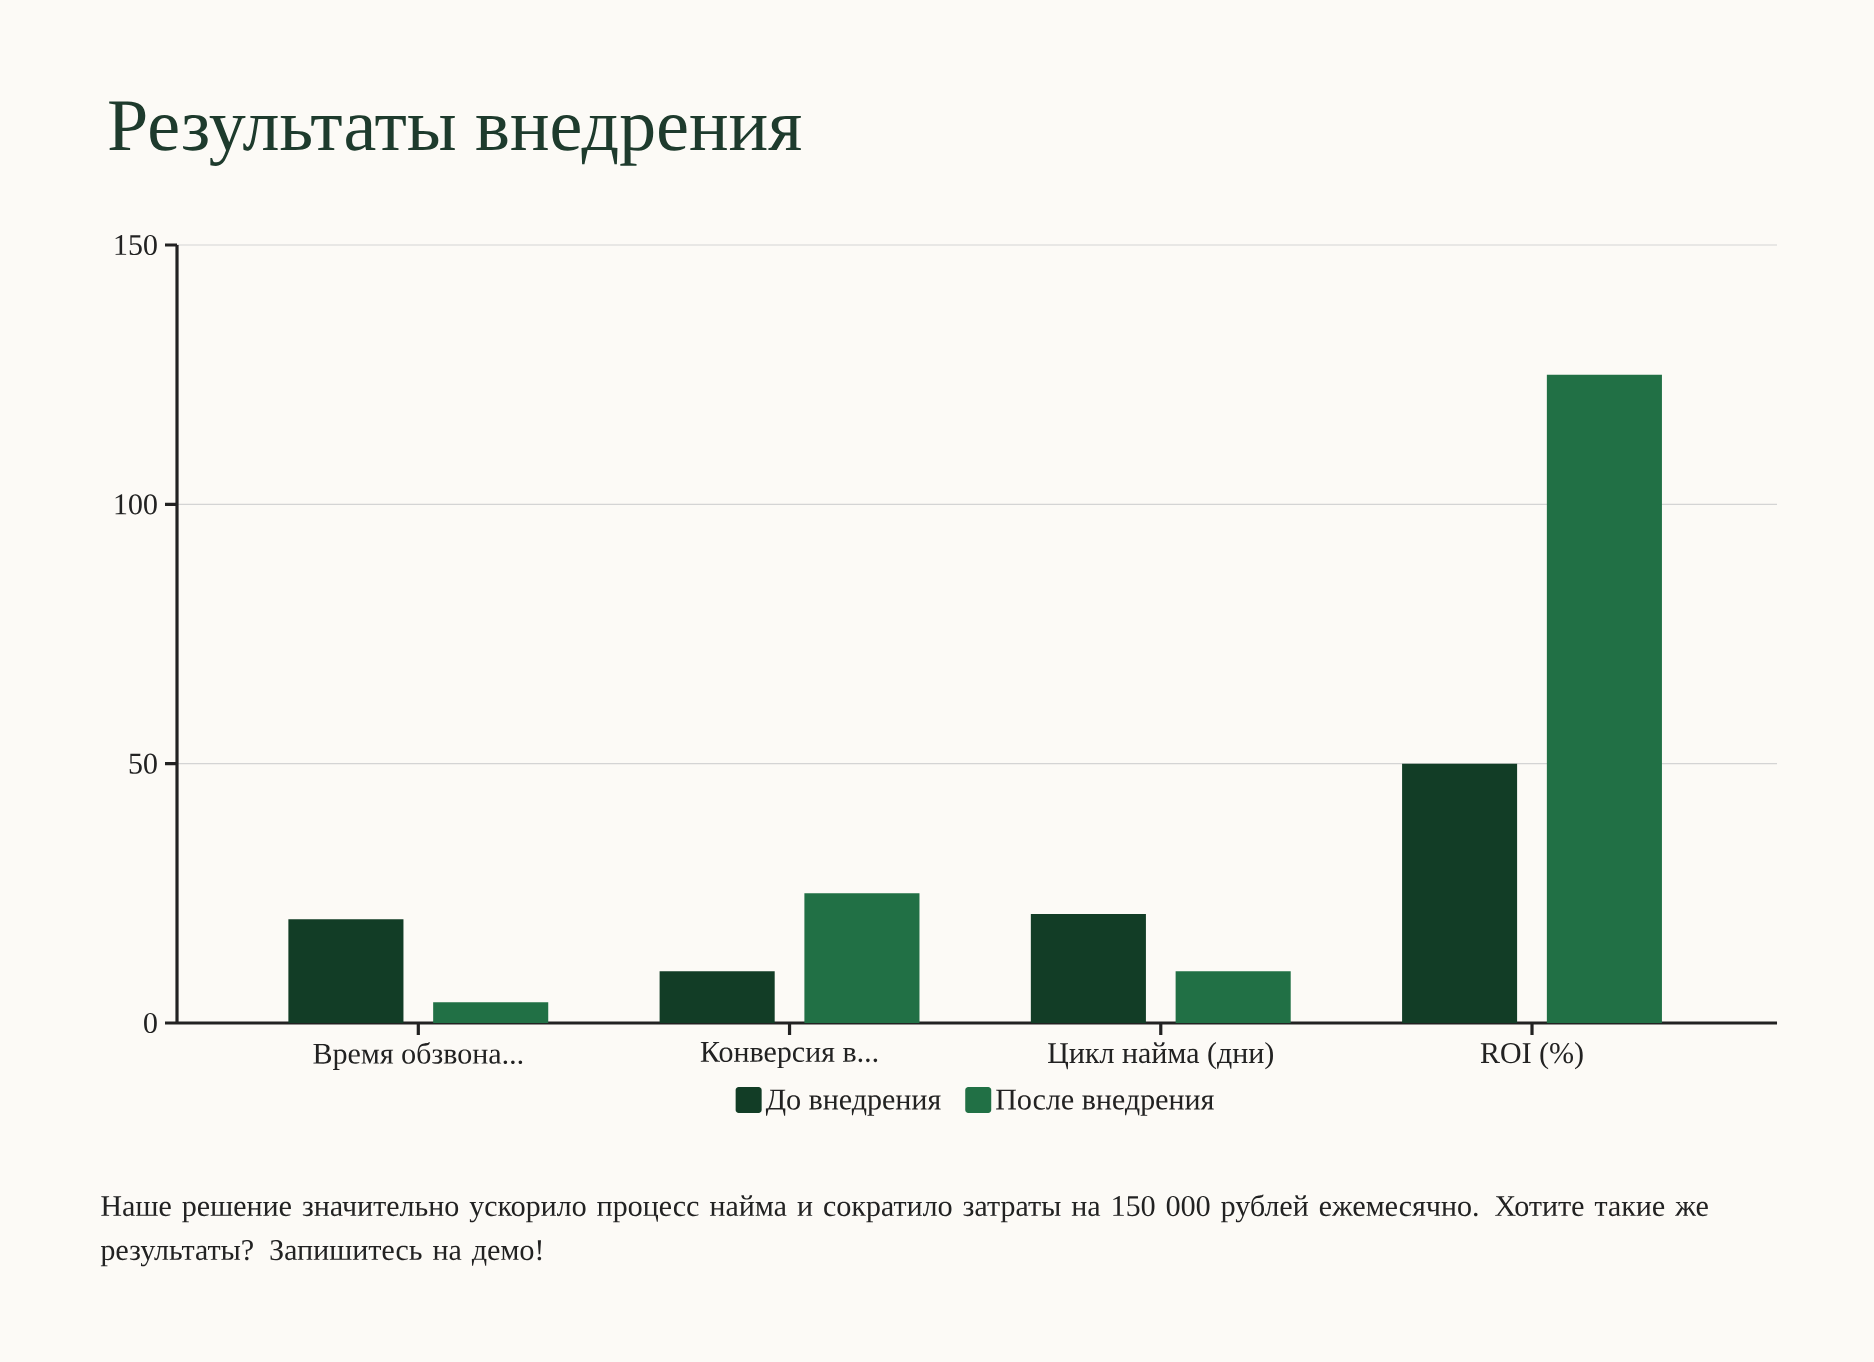 This screenshot has width=1874, height=1362. What do you see at coordinates (853, 1102) in the screenshot?
I see `legend-label: До внедрения` at bounding box center [853, 1102].